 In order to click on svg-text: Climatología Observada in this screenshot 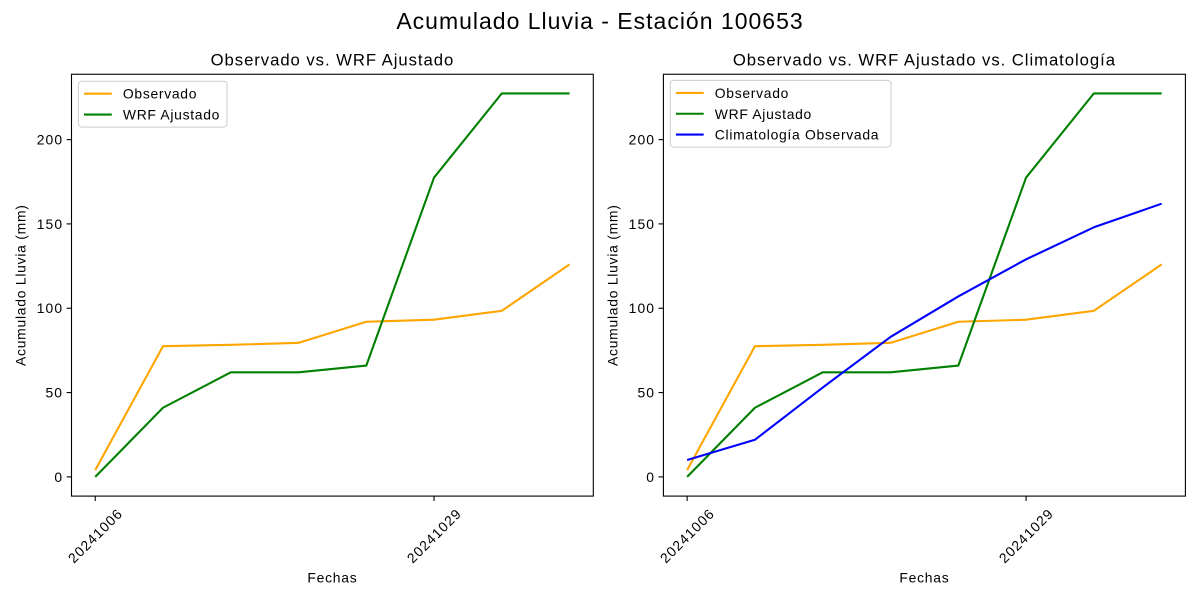, I will do `click(797, 135)`.